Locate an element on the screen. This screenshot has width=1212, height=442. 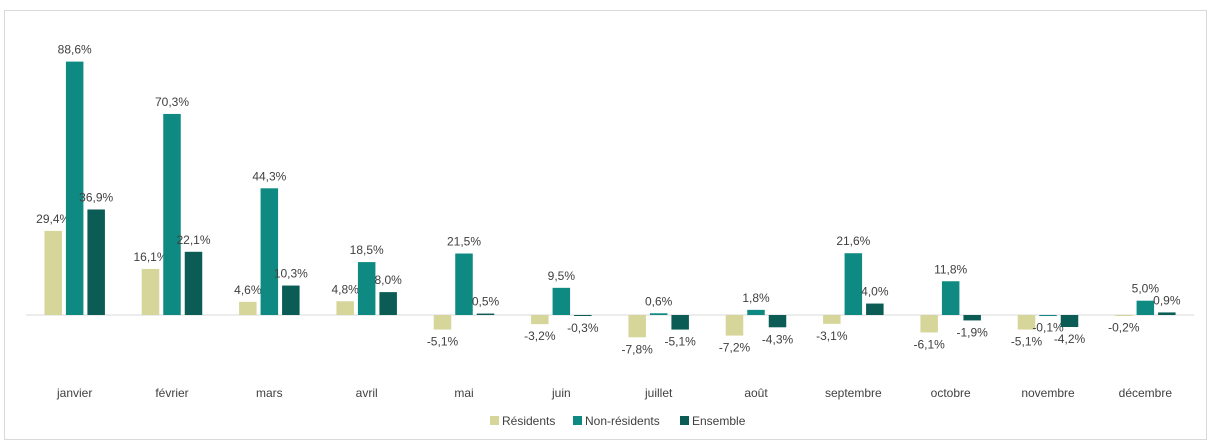
data-label: -3,2% is located at coordinates (540, 336).